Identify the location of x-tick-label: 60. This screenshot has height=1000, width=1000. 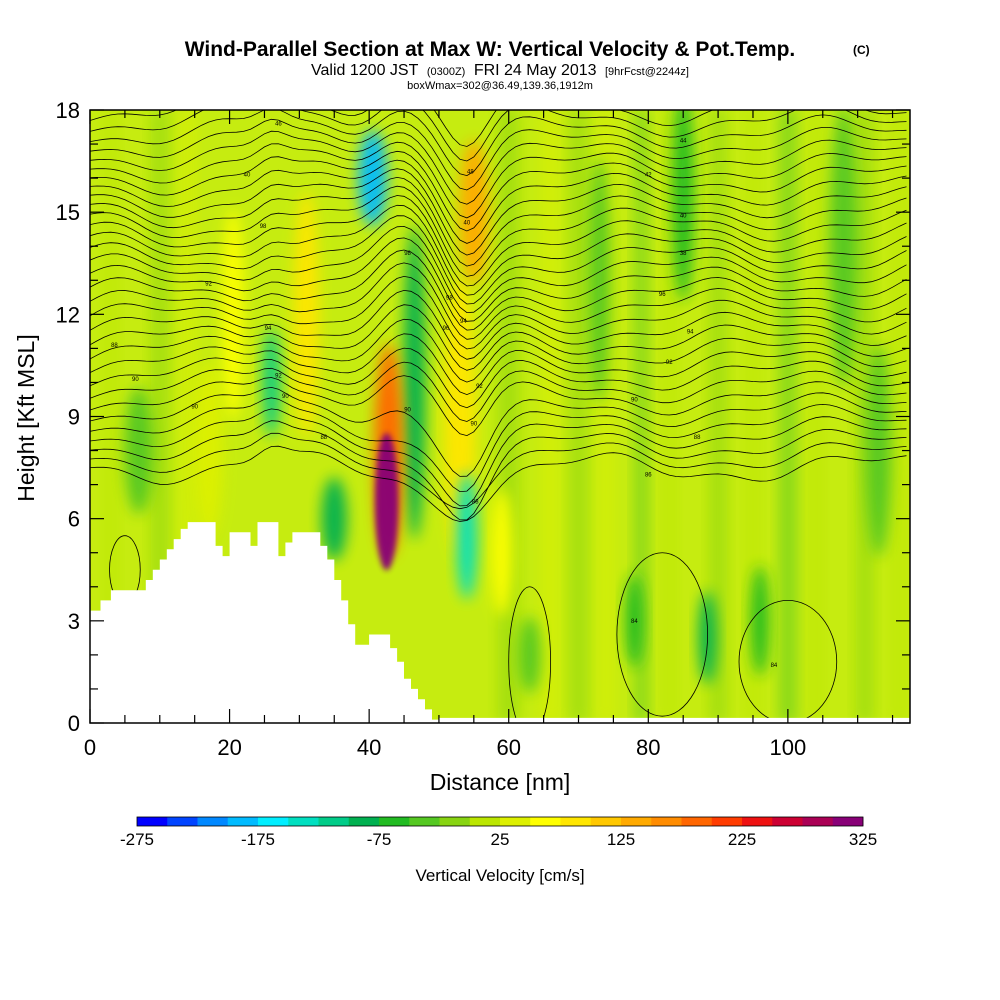
(508, 747).